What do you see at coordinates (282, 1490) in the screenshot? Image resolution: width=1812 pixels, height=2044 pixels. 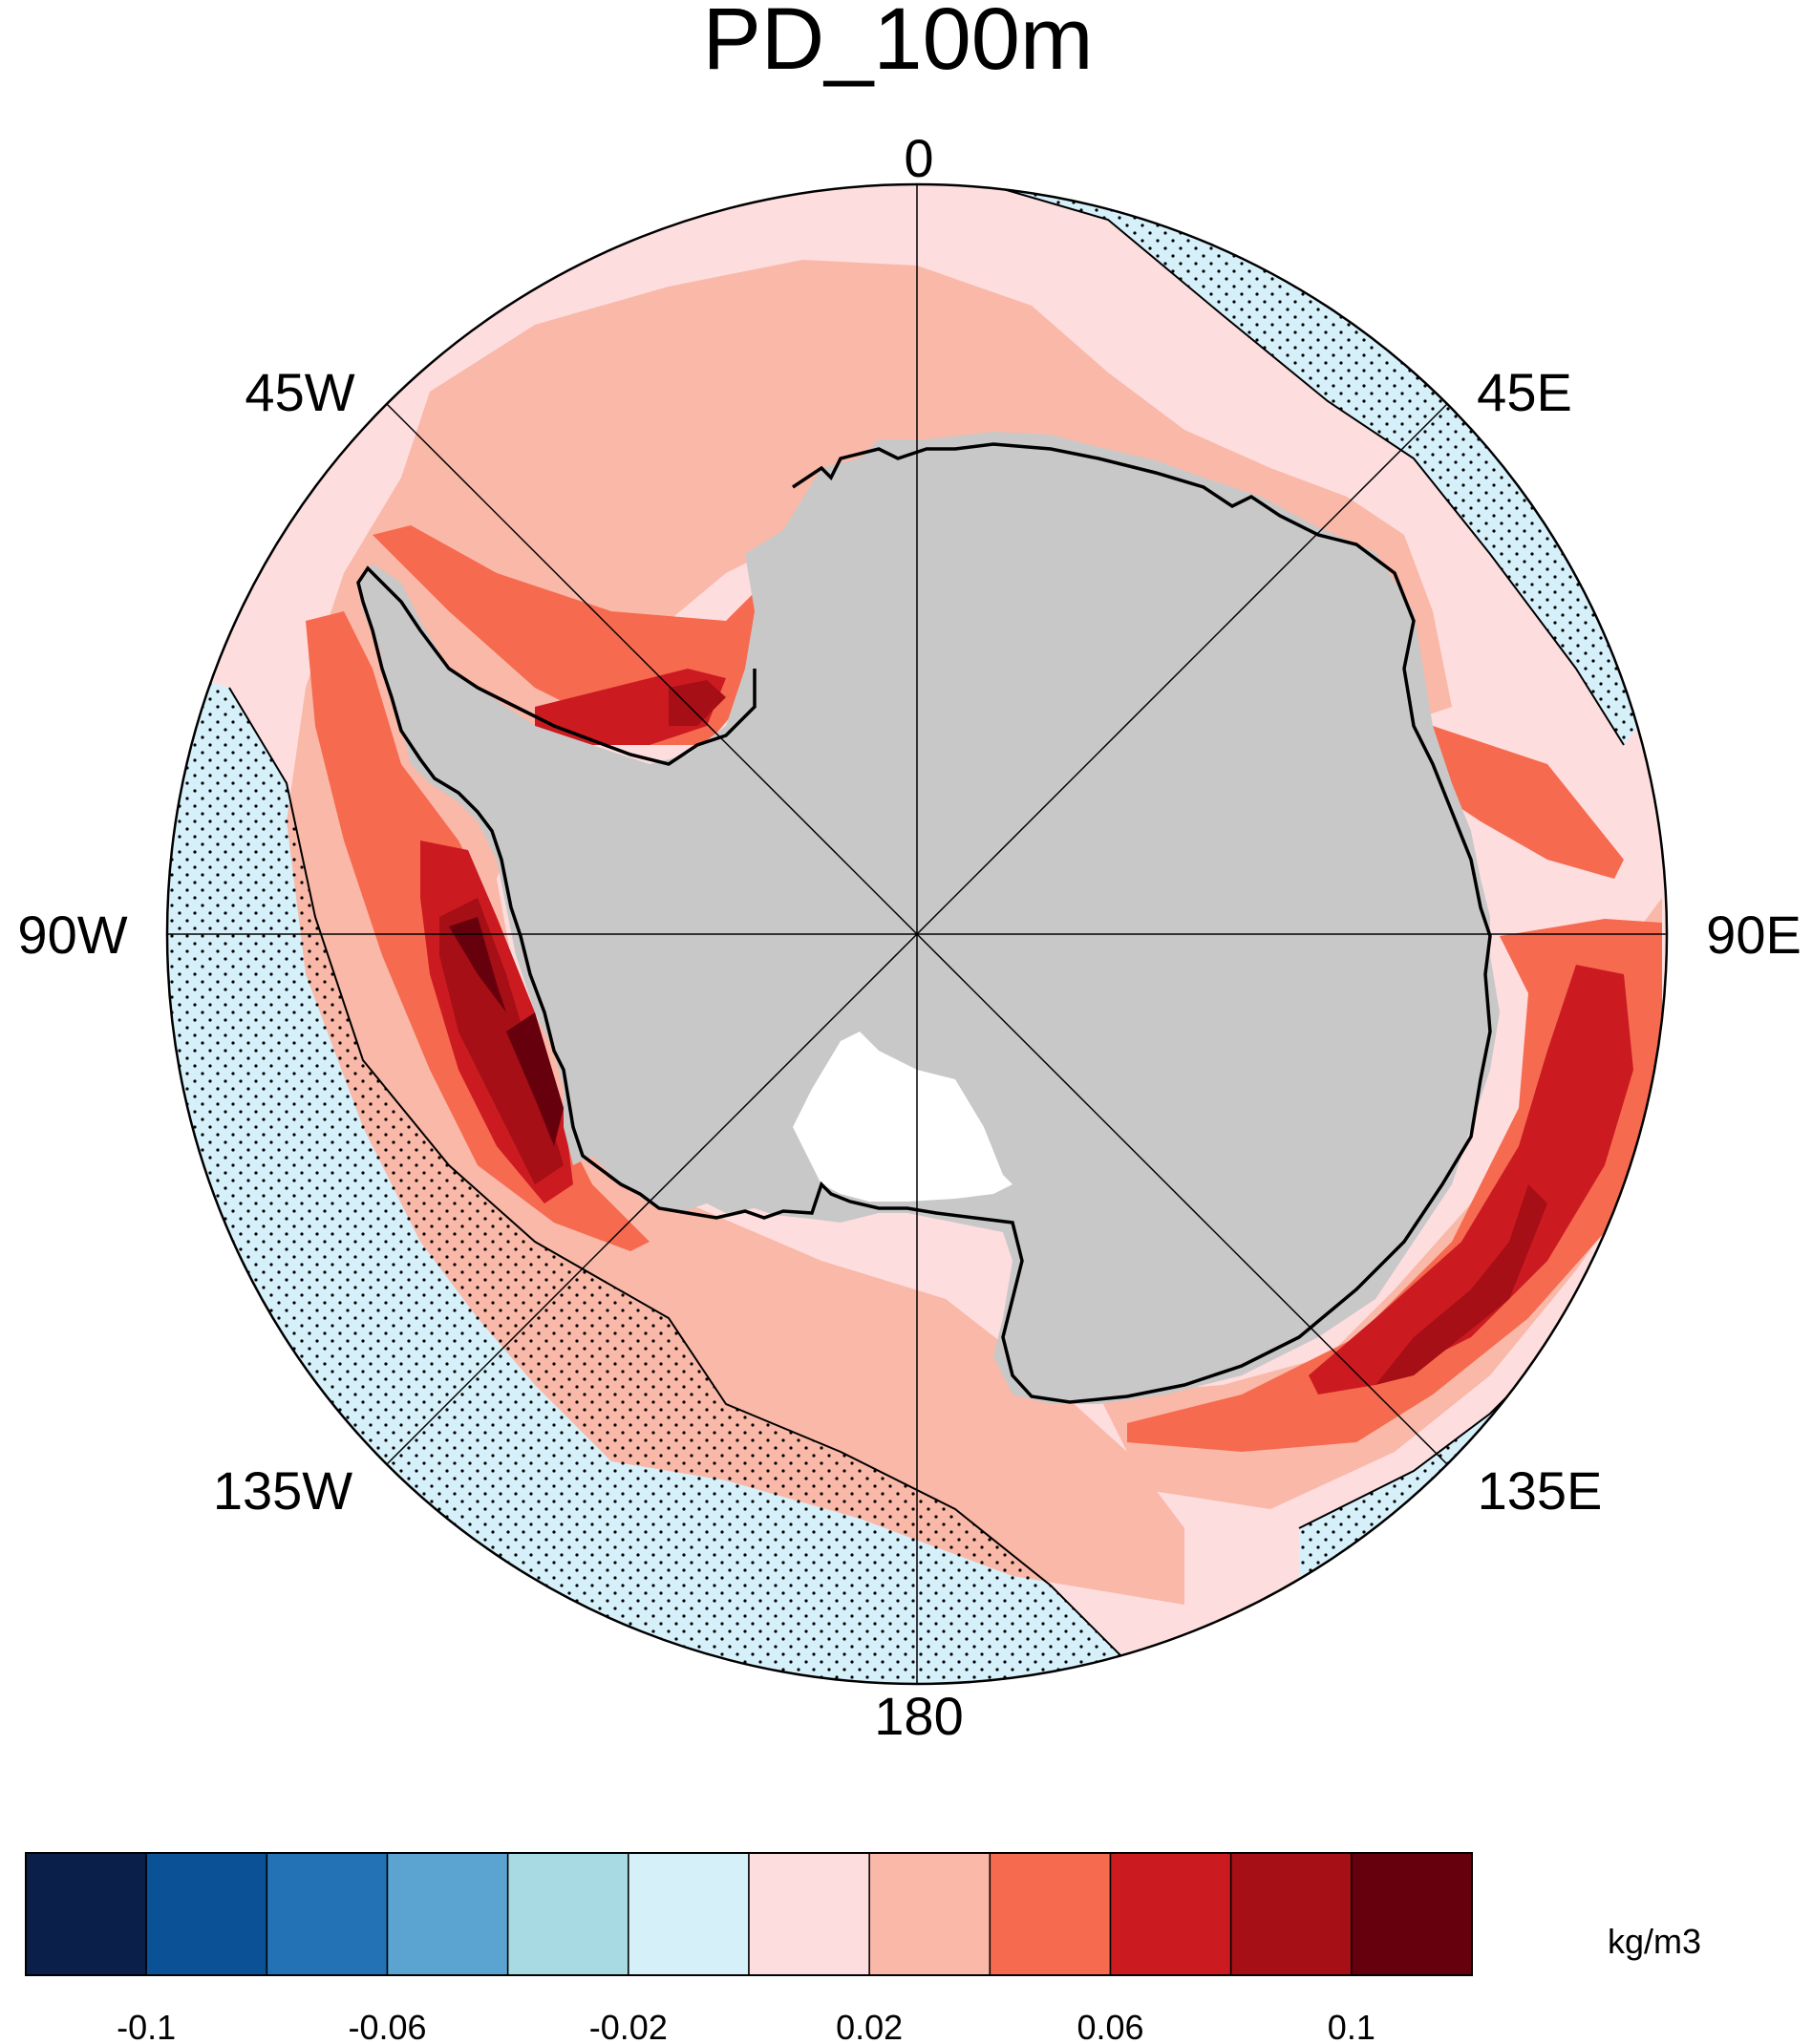 I see `longitude-label-135w: 135W` at bounding box center [282, 1490].